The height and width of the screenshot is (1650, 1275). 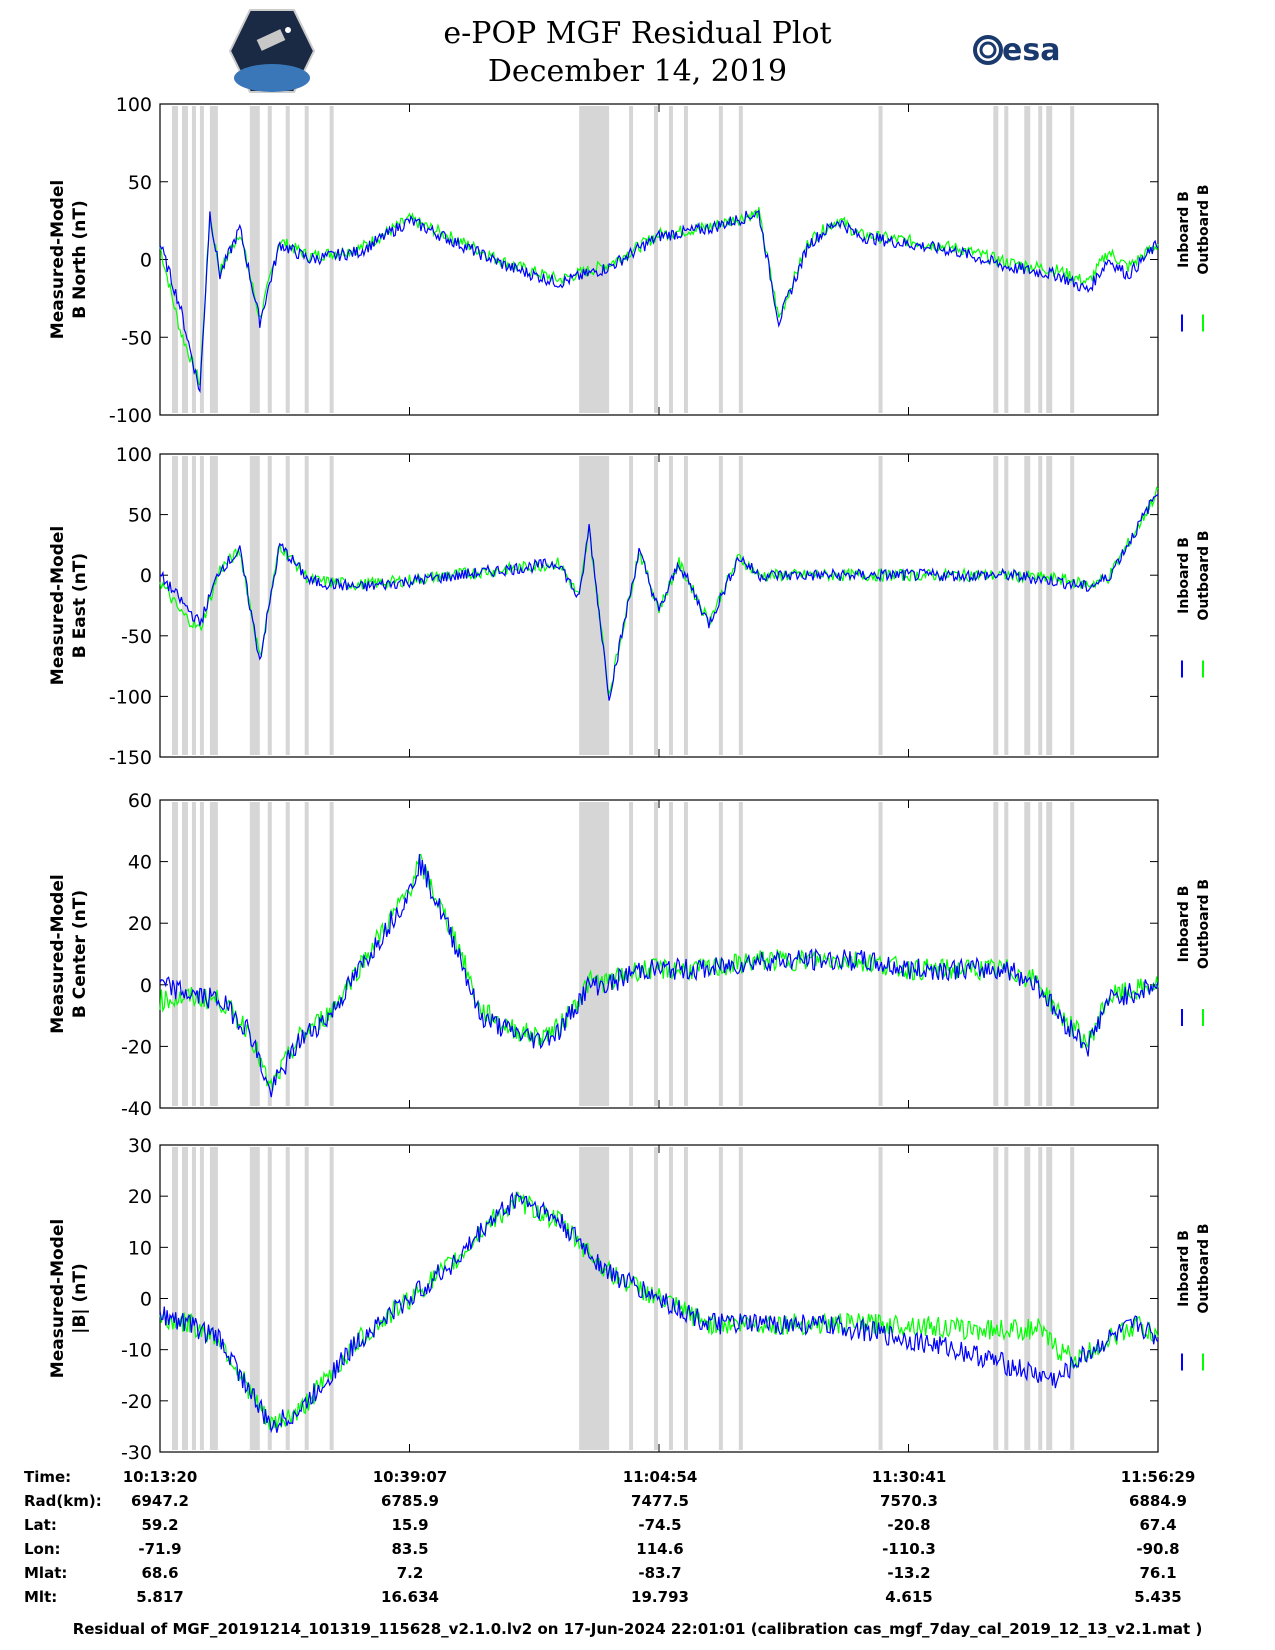 What do you see at coordinates (140, 1248) in the screenshot?
I see `y-tick-label: 10` at bounding box center [140, 1248].